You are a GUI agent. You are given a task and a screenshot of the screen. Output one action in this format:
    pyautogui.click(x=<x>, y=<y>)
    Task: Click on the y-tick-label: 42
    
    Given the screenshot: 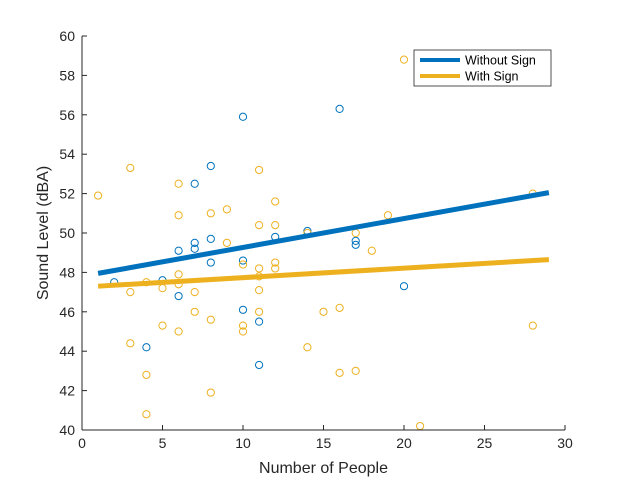 What is the action you would take?
    pyautogui.click(x=67, y=391)
    